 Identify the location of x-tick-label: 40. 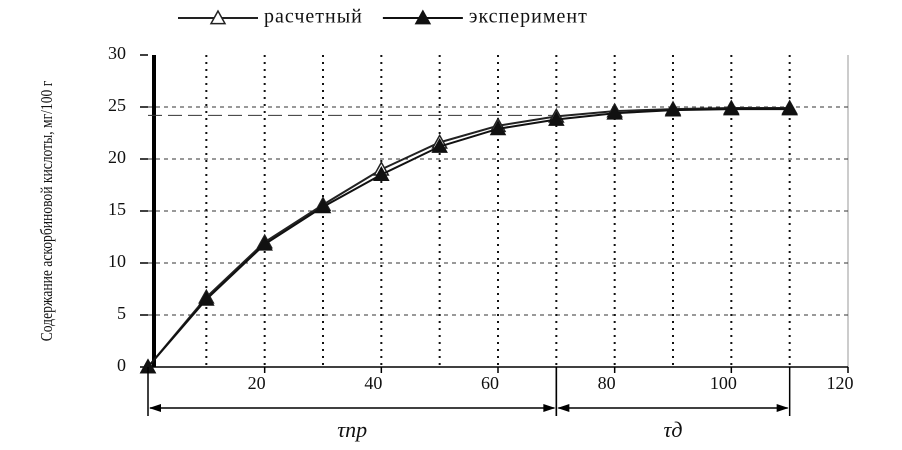
(373, 383).